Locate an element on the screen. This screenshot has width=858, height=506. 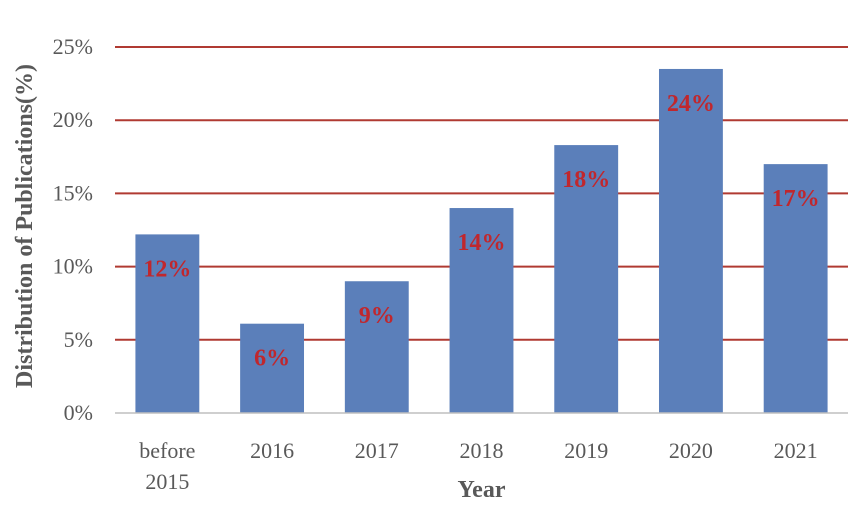
x-tick-label: 2018 is located at coordinates (482, 450).